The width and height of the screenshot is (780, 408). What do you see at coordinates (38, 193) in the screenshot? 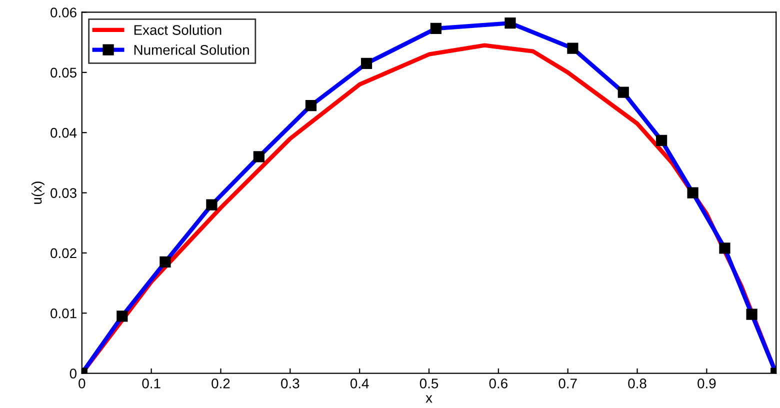
I see `y-axis-title: u(x)` at bounding box center [38, 193].